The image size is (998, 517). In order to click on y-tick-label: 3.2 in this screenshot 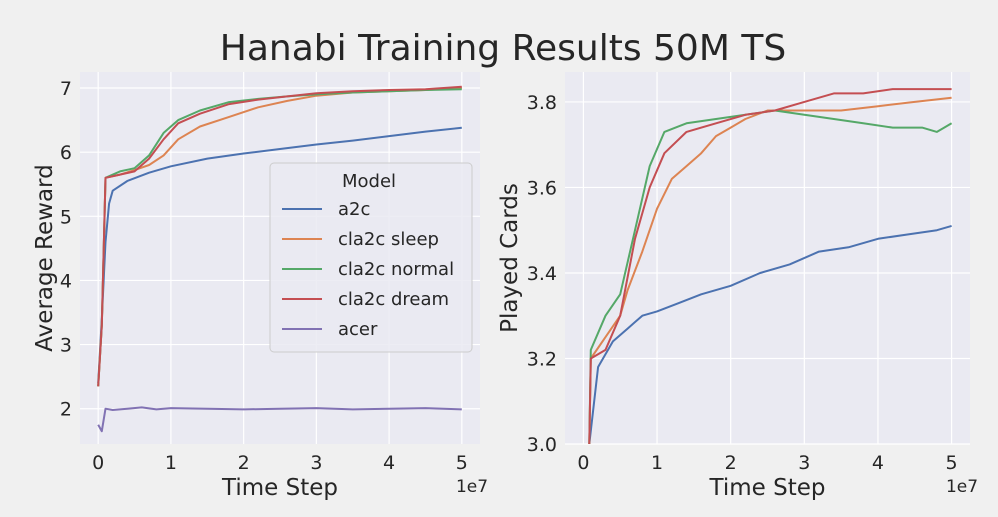, I will do `click(542, 359)`.